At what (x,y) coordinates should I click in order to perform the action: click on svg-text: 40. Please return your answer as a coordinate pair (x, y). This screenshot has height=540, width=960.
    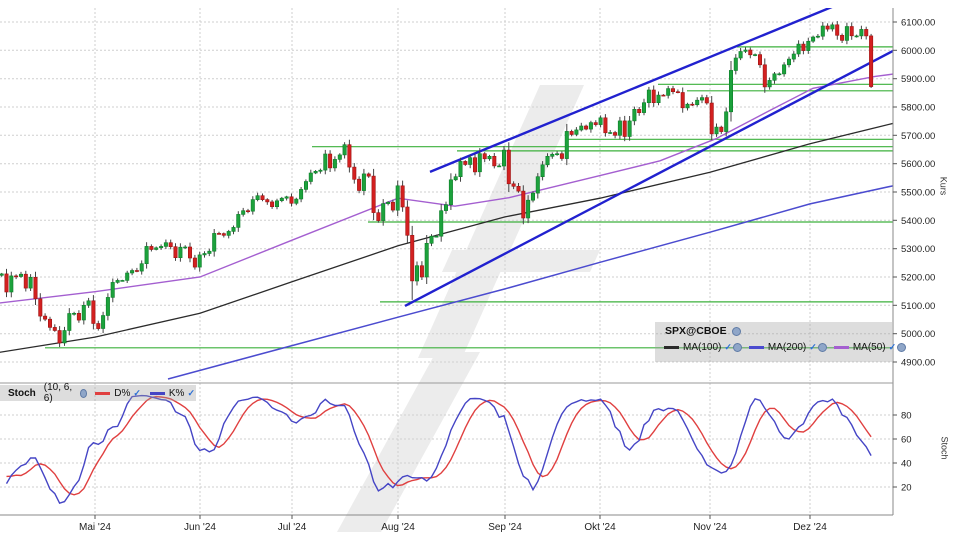
    Looking at the image, I should click on (906, 464).